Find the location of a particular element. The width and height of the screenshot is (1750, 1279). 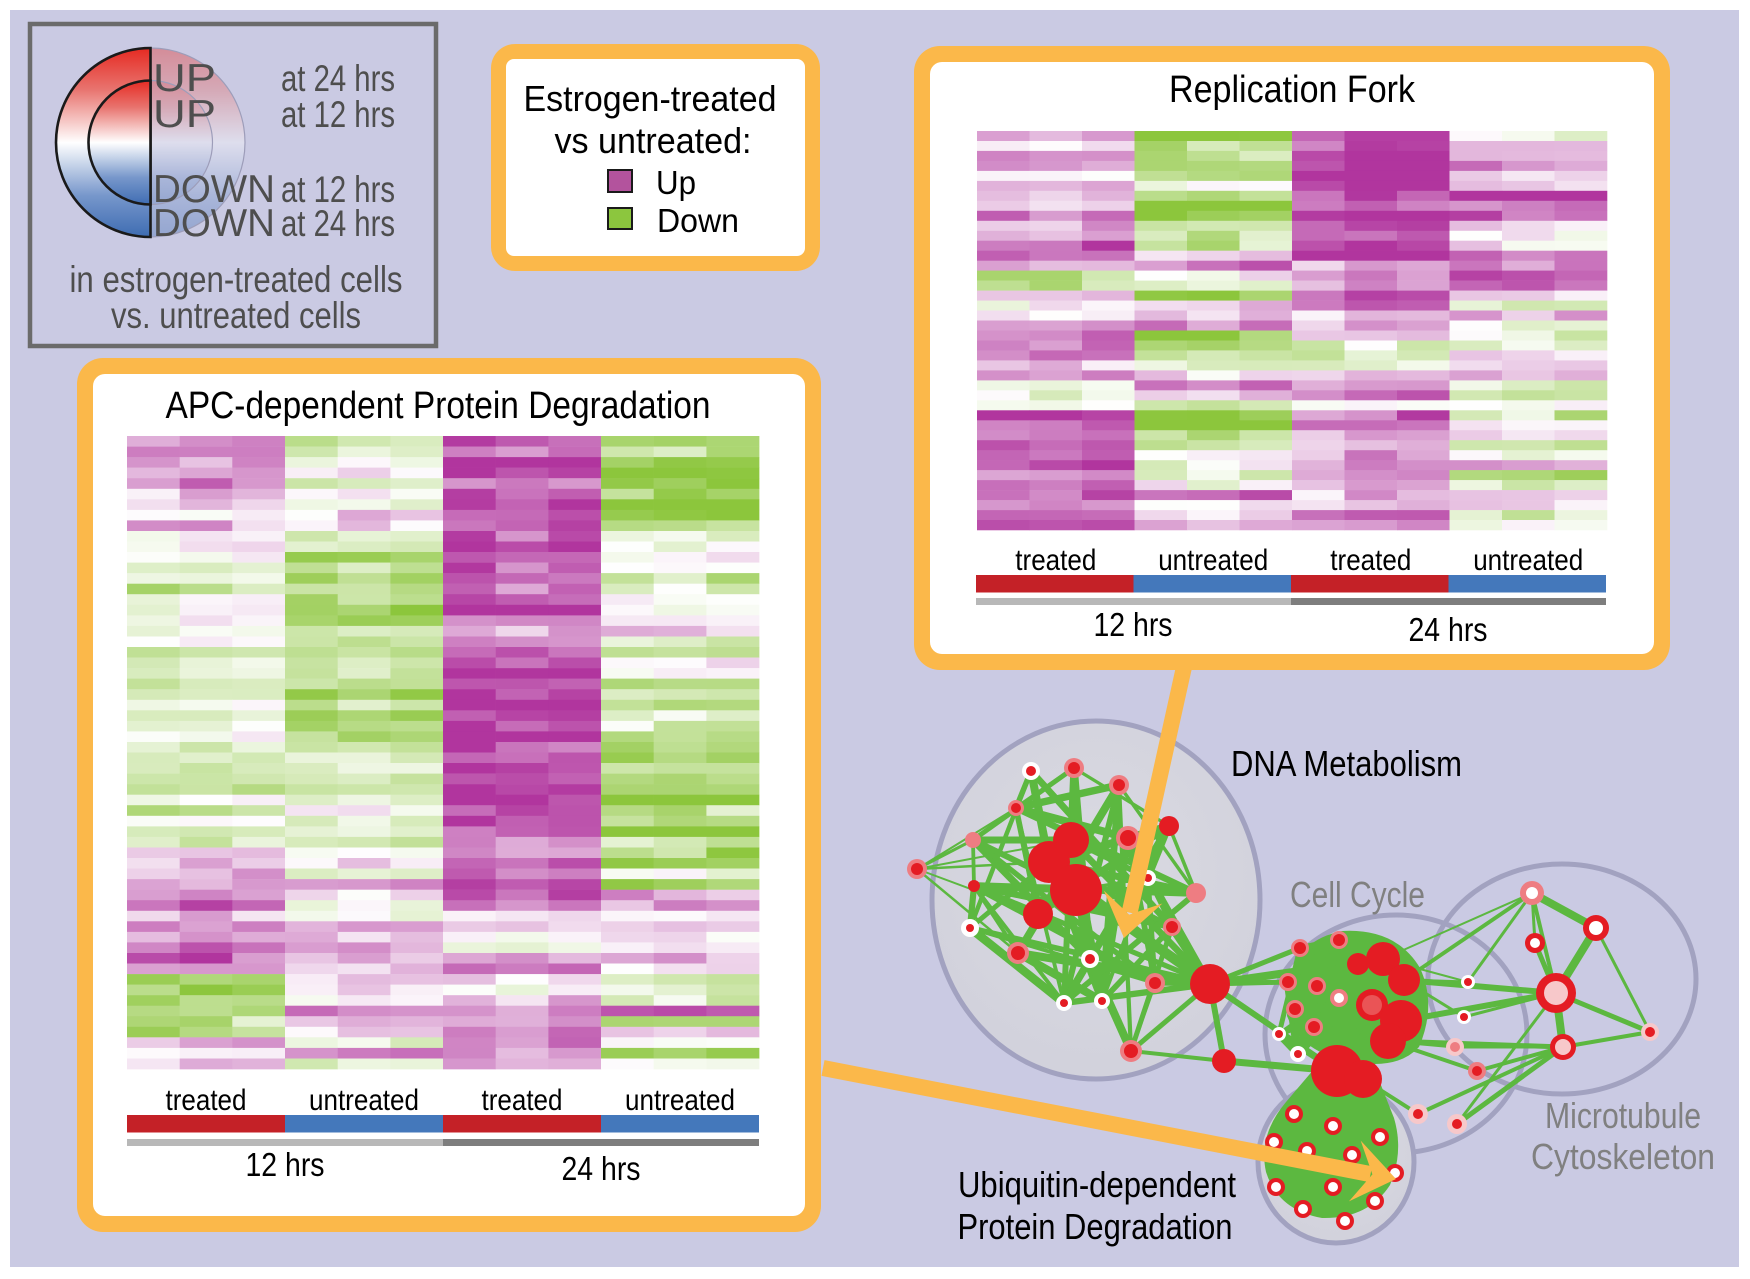

svg-text: Cell Cycle is located at coordinates (1357, 894).